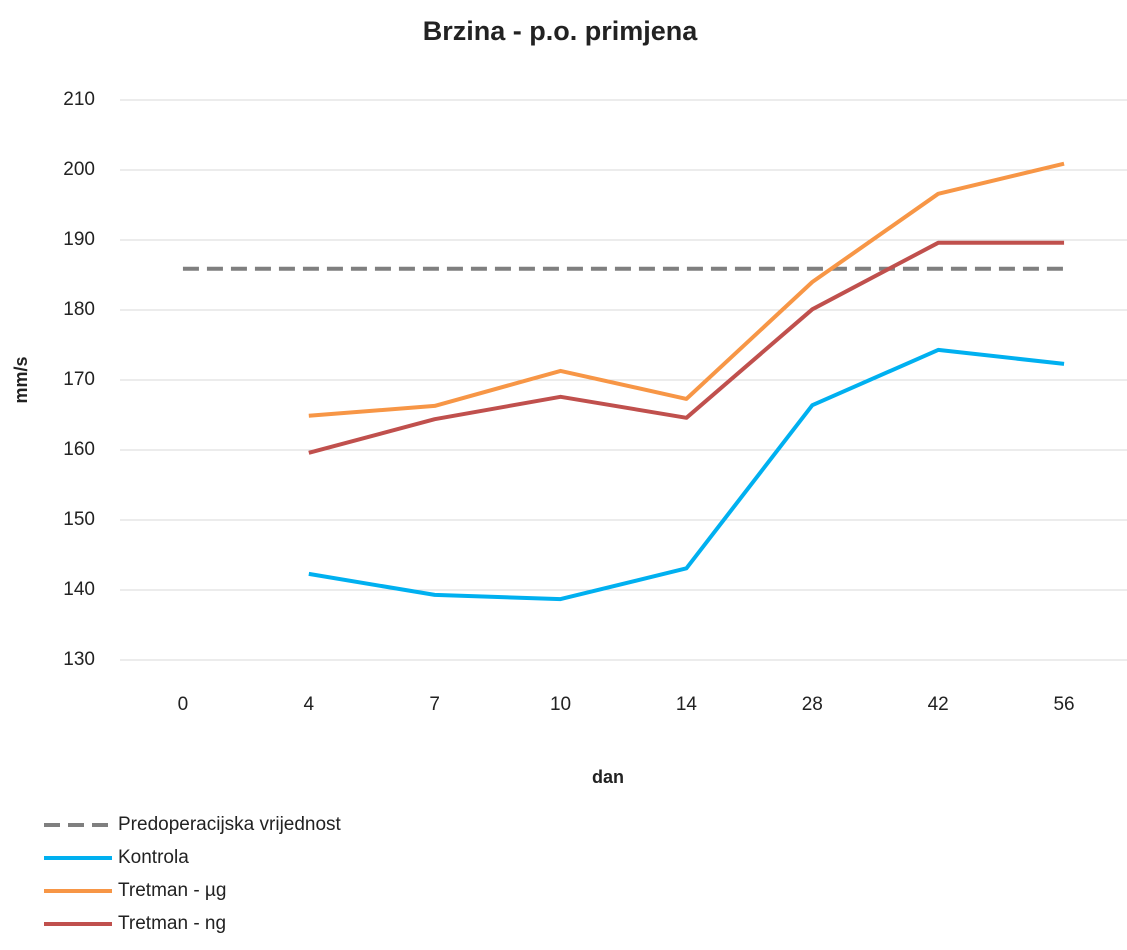 The image size is (1127, 950). What do you see at coordinates (172, 923) in the screenshot?
I see `legend-label: Tretman - ng` at bounding box center [172, 923].